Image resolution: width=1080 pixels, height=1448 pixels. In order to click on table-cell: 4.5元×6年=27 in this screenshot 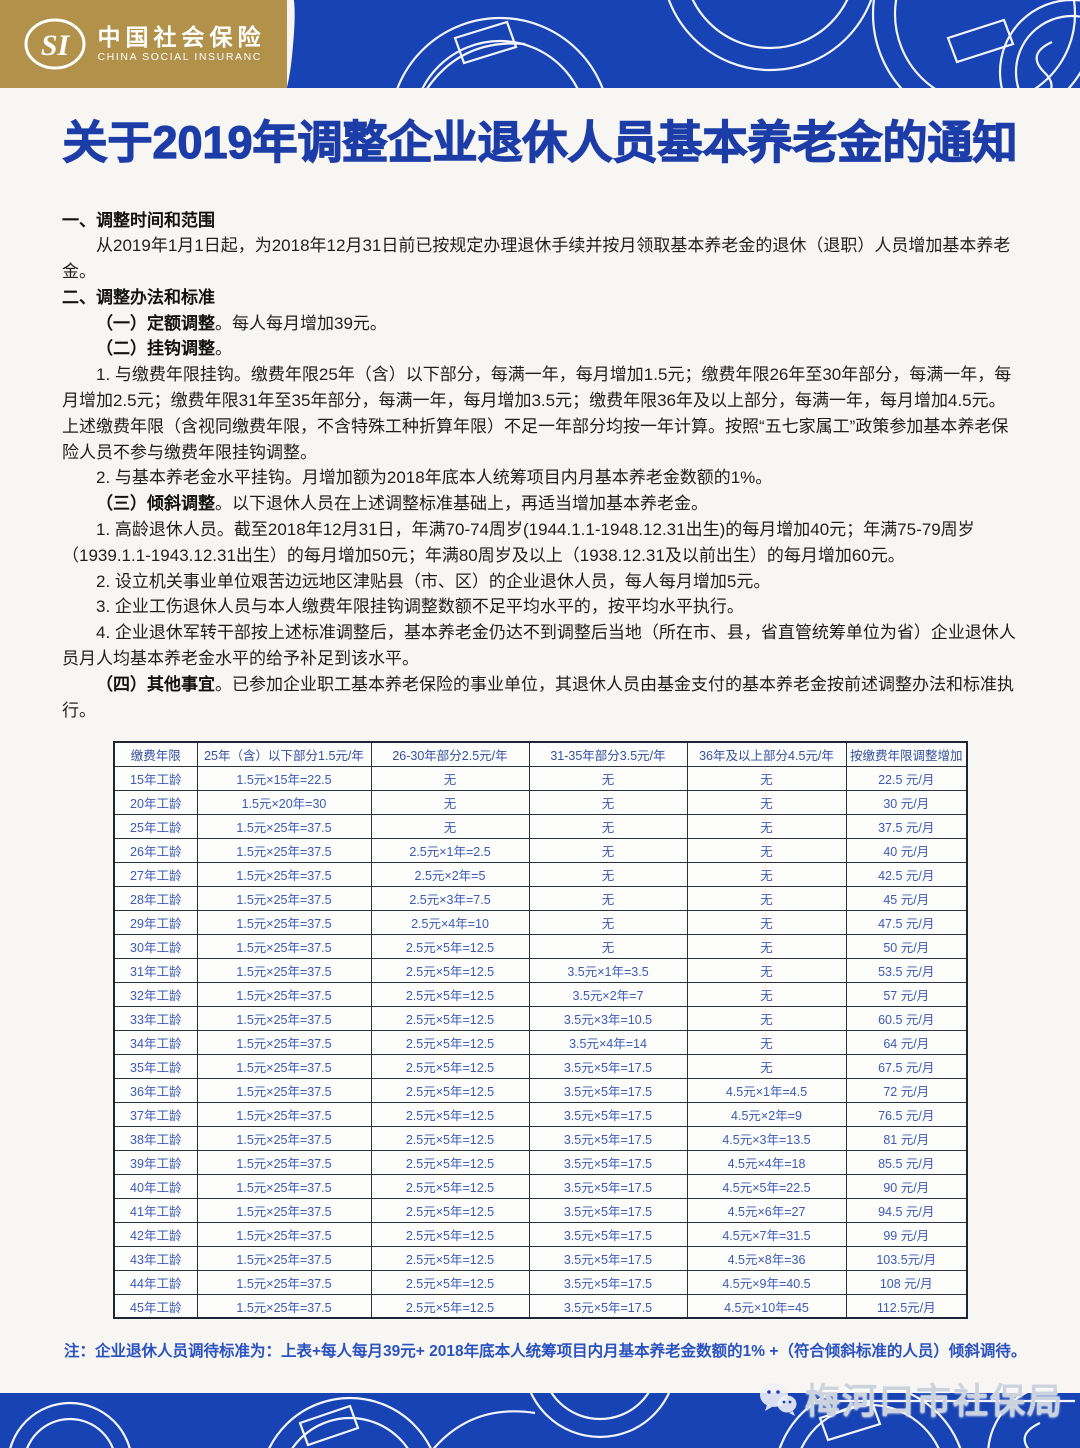, I will do `click(766, 1210)`.